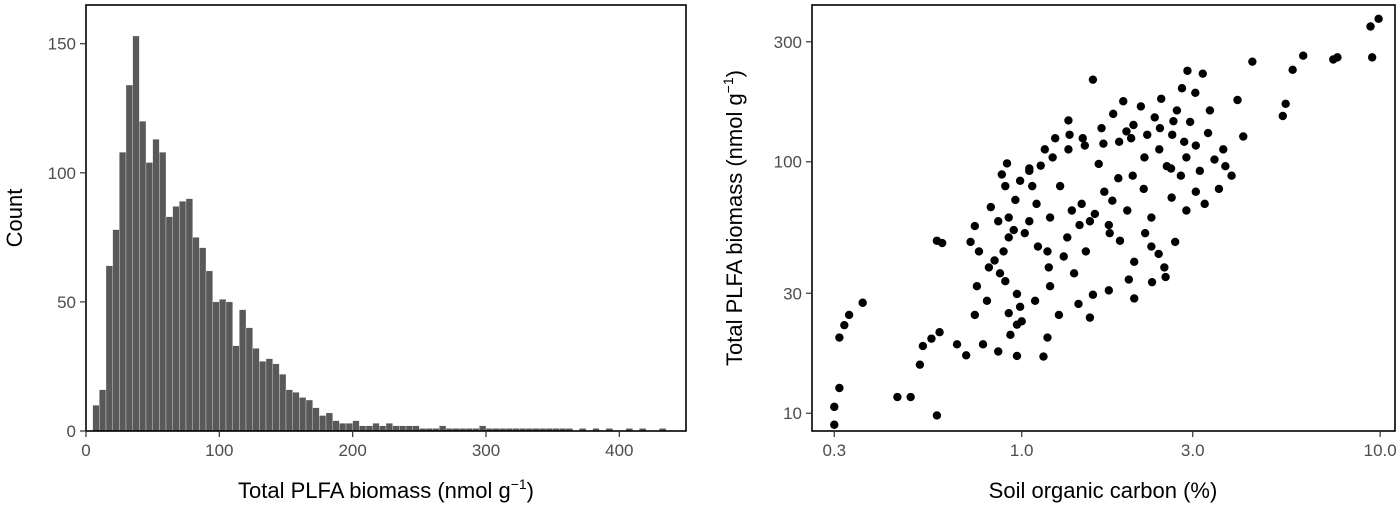 The image size is (1400, 509). I want to click on scatter-x-tick-label: 1.0, so click(1022, 450).